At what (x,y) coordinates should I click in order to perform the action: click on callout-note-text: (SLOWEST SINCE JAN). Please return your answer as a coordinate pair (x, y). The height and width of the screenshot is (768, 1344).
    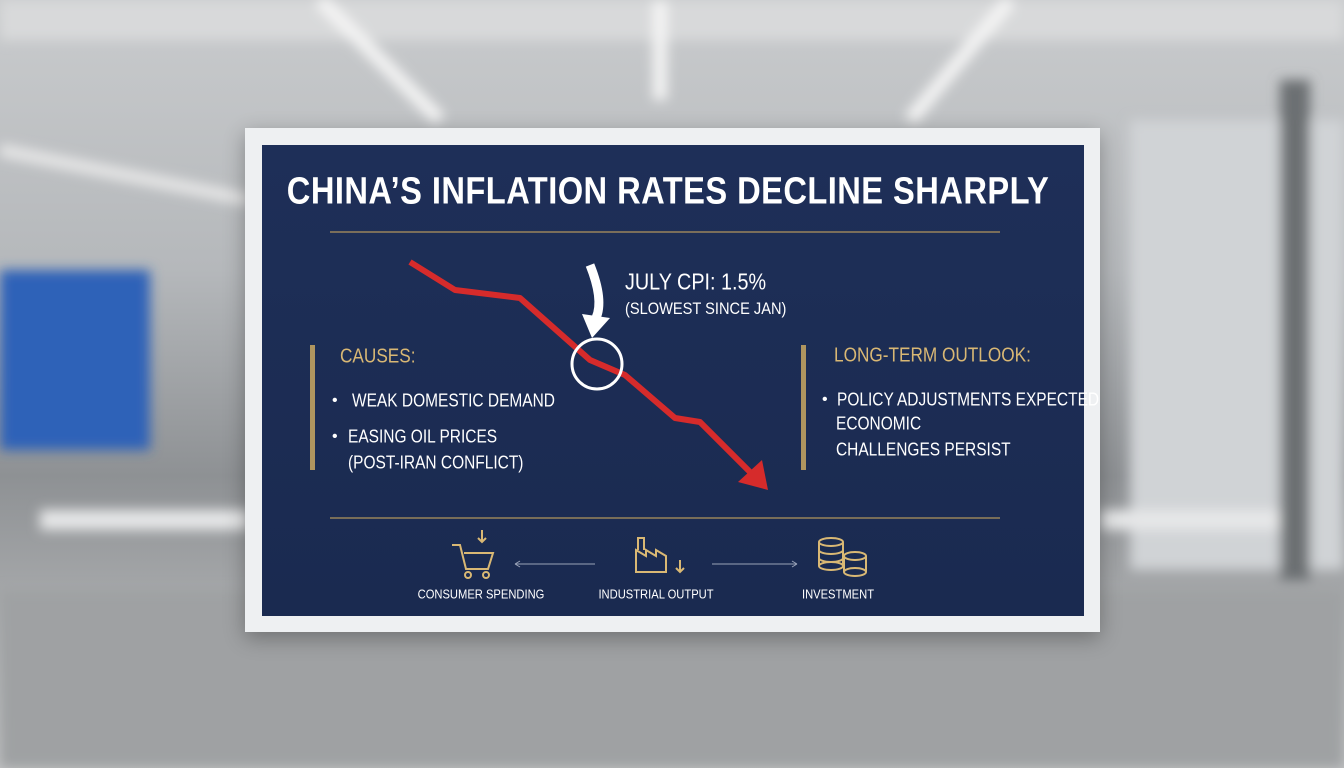
    Looking at the image, I should click on (706, 308).